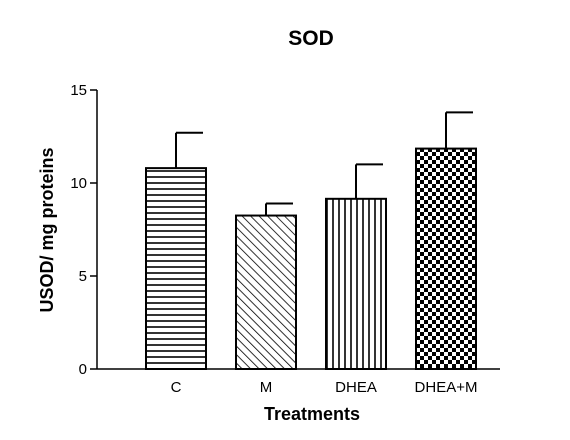 The height and width of the screenshot is (440, 570). What do you see at coordinates (266, 292) in the screenshot?
I see `bar-m` at bounding box center [266, 292].